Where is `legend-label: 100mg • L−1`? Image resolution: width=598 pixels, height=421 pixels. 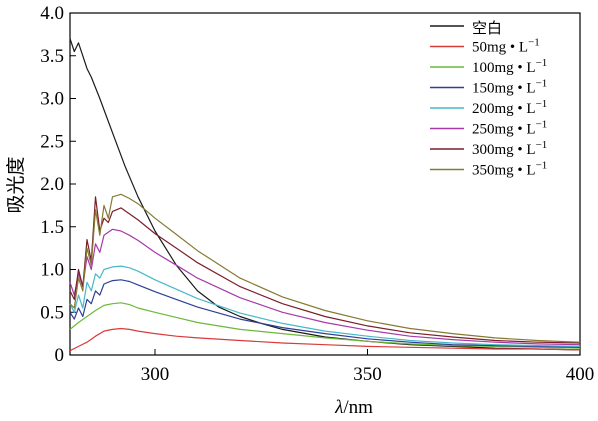
legend-label: 100mg • L−1 is located at coordinates (509, 66).